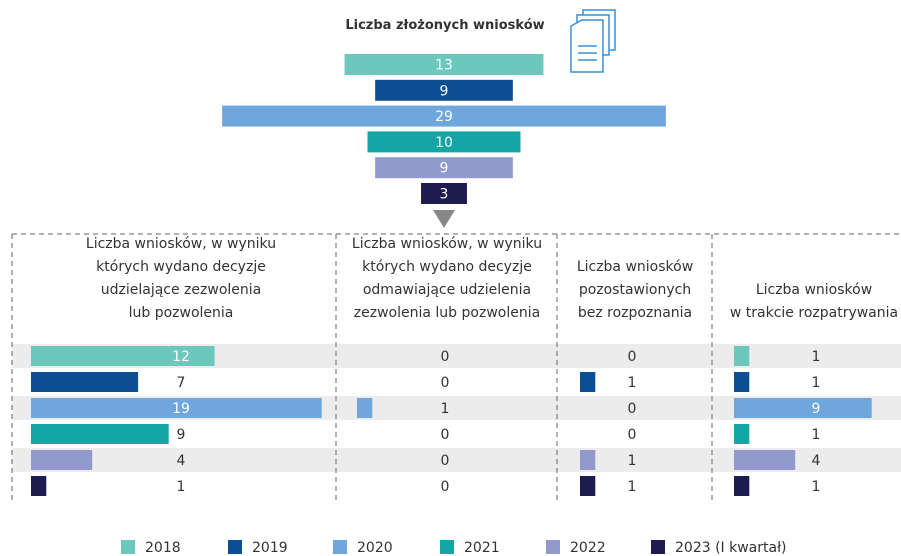 Image resolution: width=901 pixels, height=556 pixels. Describe the element at coordinates (181, 409) in the screenshot. I see `value-label: 19` at that location.